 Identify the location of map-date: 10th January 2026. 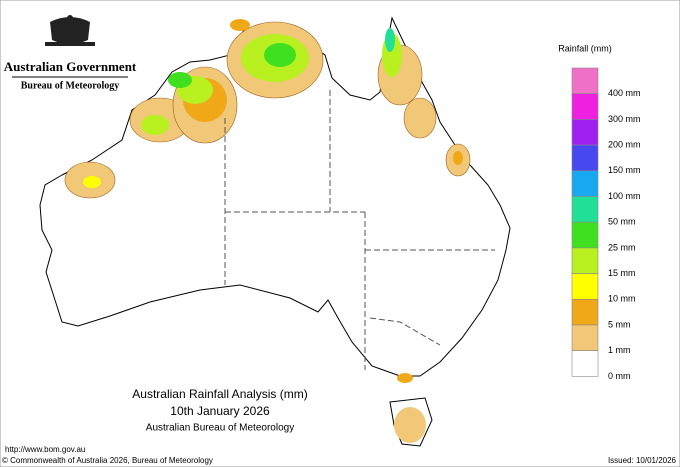
(220, 411).